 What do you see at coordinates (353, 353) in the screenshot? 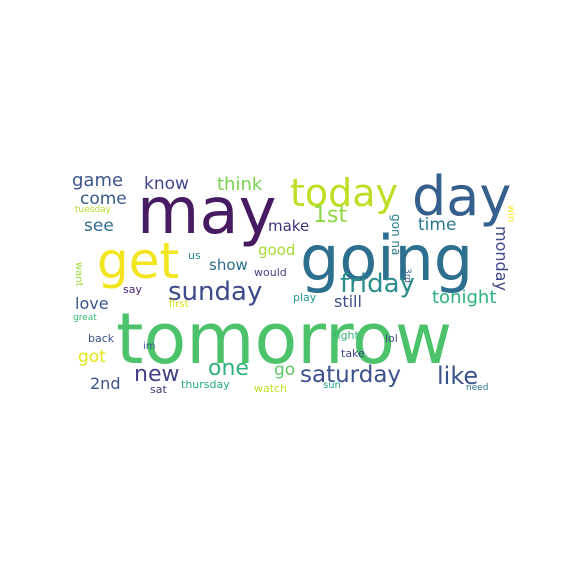
I see `word-take: take` at bounding box center [353, 353].